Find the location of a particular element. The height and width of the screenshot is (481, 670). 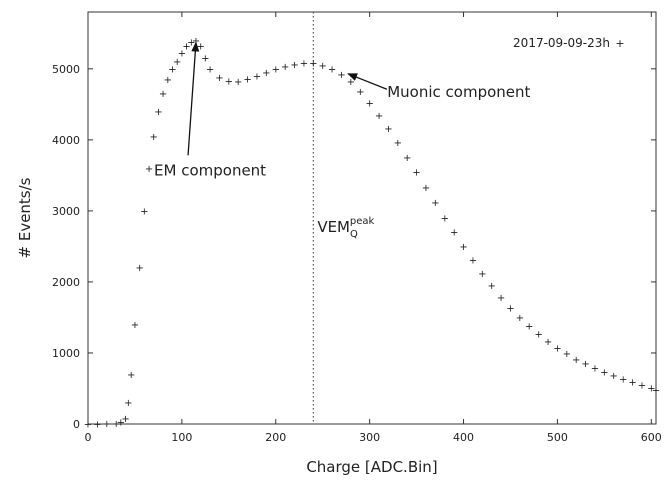

x-tick-label: 600 is located at coordinates (651, 437).